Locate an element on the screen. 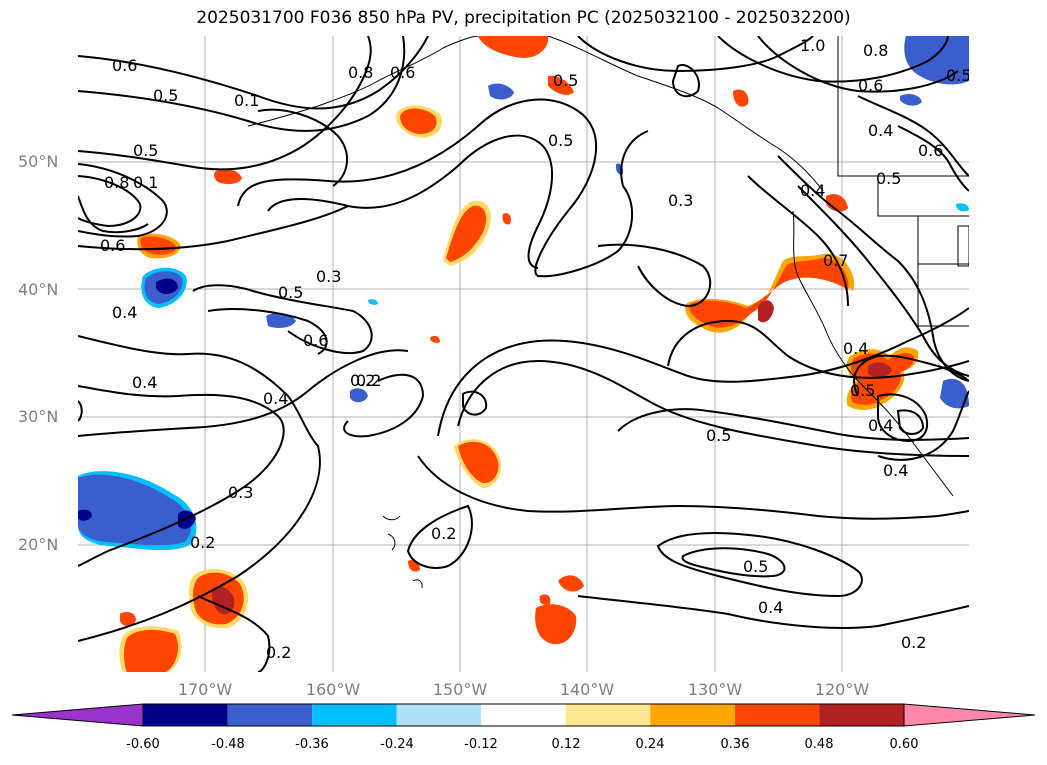 The image size is (1047, 765). lon-label-140w: 140°W is located at coordinates (587, 689).